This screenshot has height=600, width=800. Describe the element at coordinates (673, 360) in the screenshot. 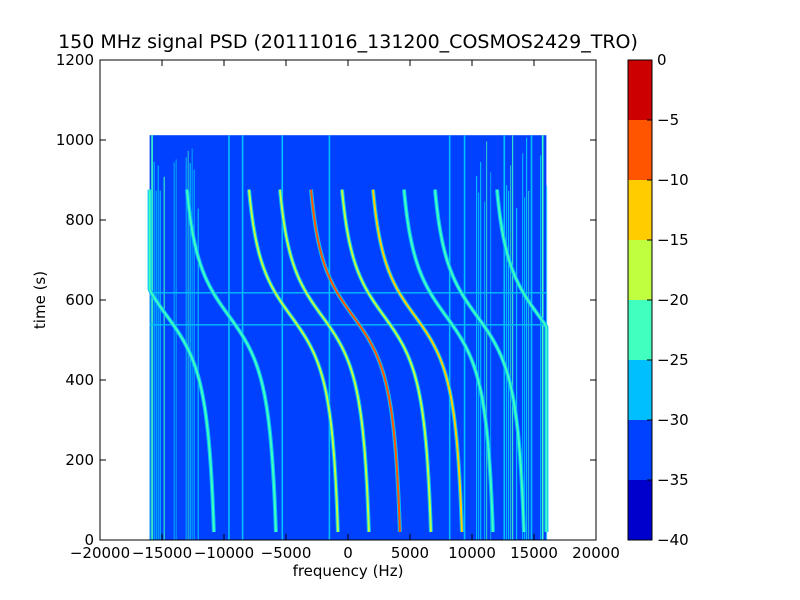

I see `colorbar-tick-label: −25` at that location.